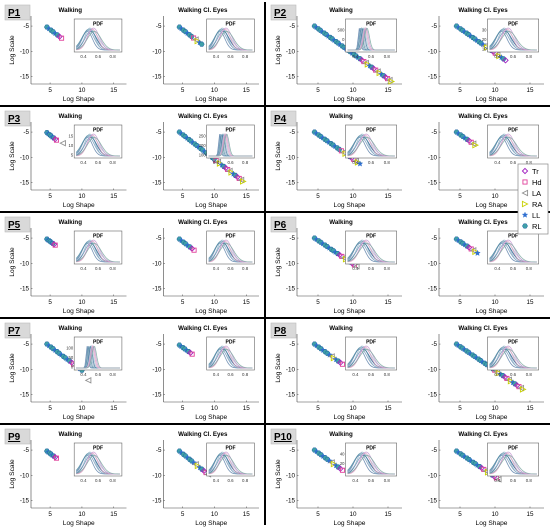 The image size is (550, 532). Describe the element at coordinates (25, 475) in the screenshot. I see `p9-walking-ytick-label-2: -10` at that location.